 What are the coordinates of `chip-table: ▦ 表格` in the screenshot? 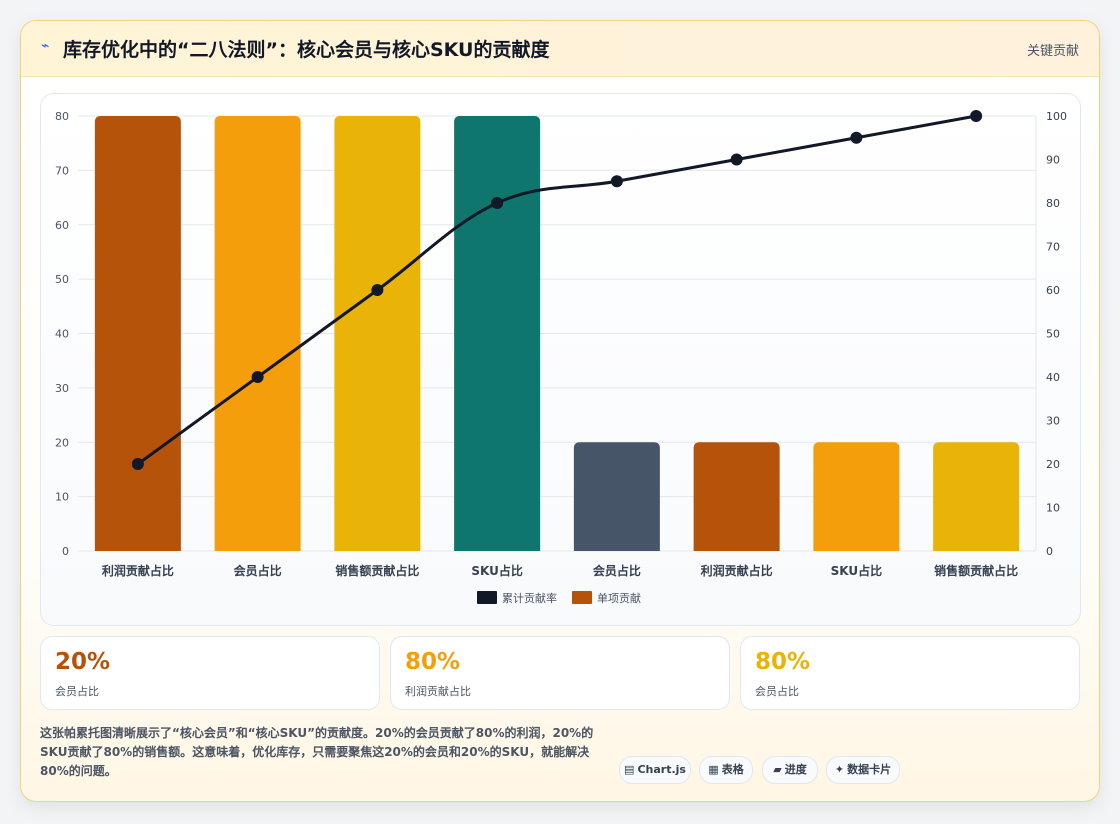 It's located at (726, 770).